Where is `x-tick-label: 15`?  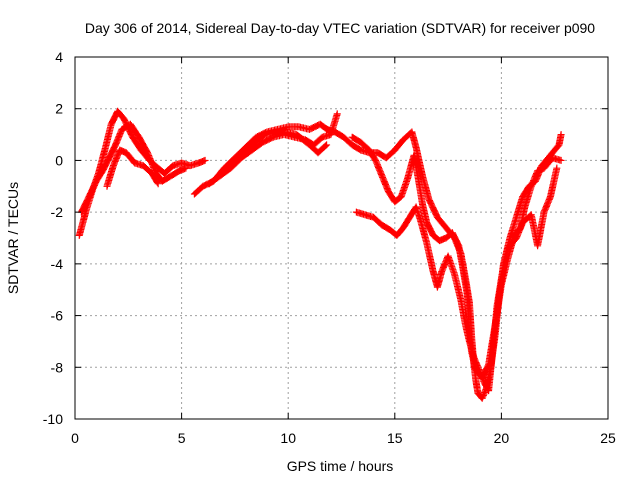
x-tick-label: 15 is located at coordinates (395, 438).